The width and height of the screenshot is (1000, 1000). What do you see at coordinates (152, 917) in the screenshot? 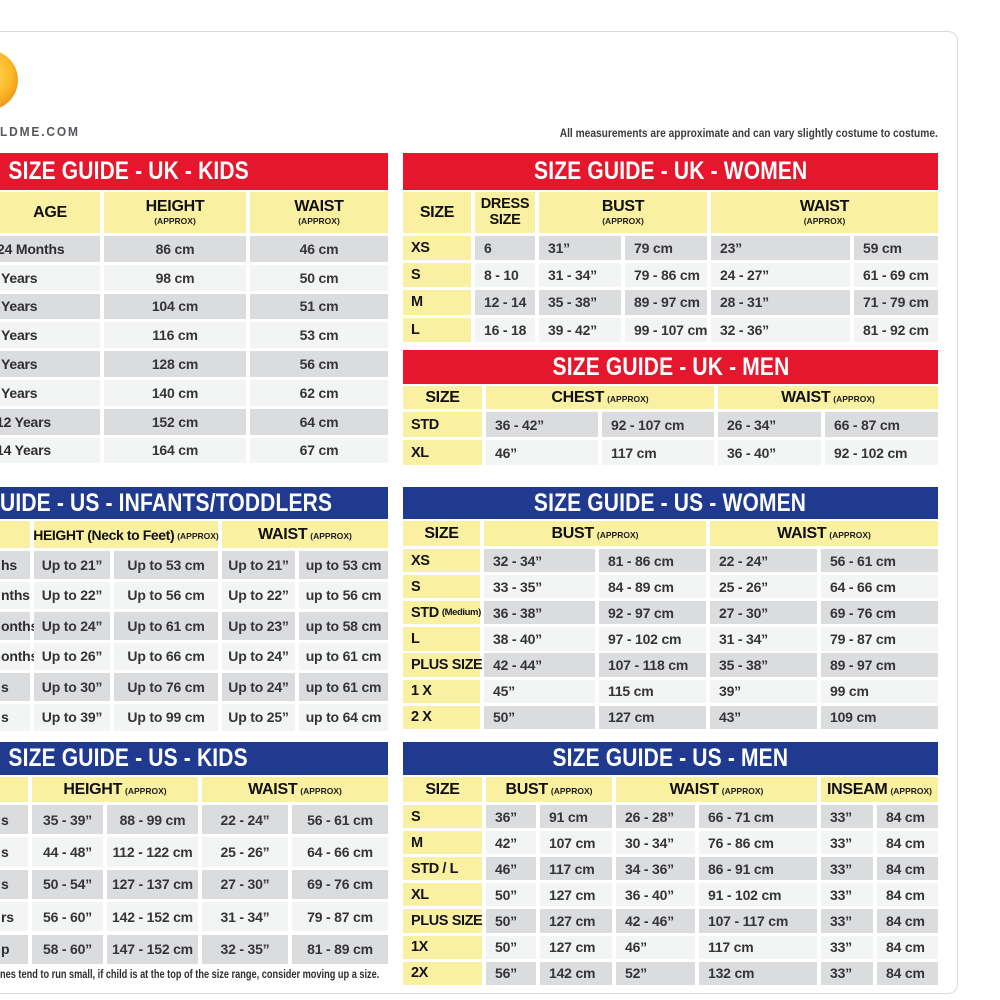
I see `measurement-cell: 142 - 152 cm` at bounding box center [152, 917].